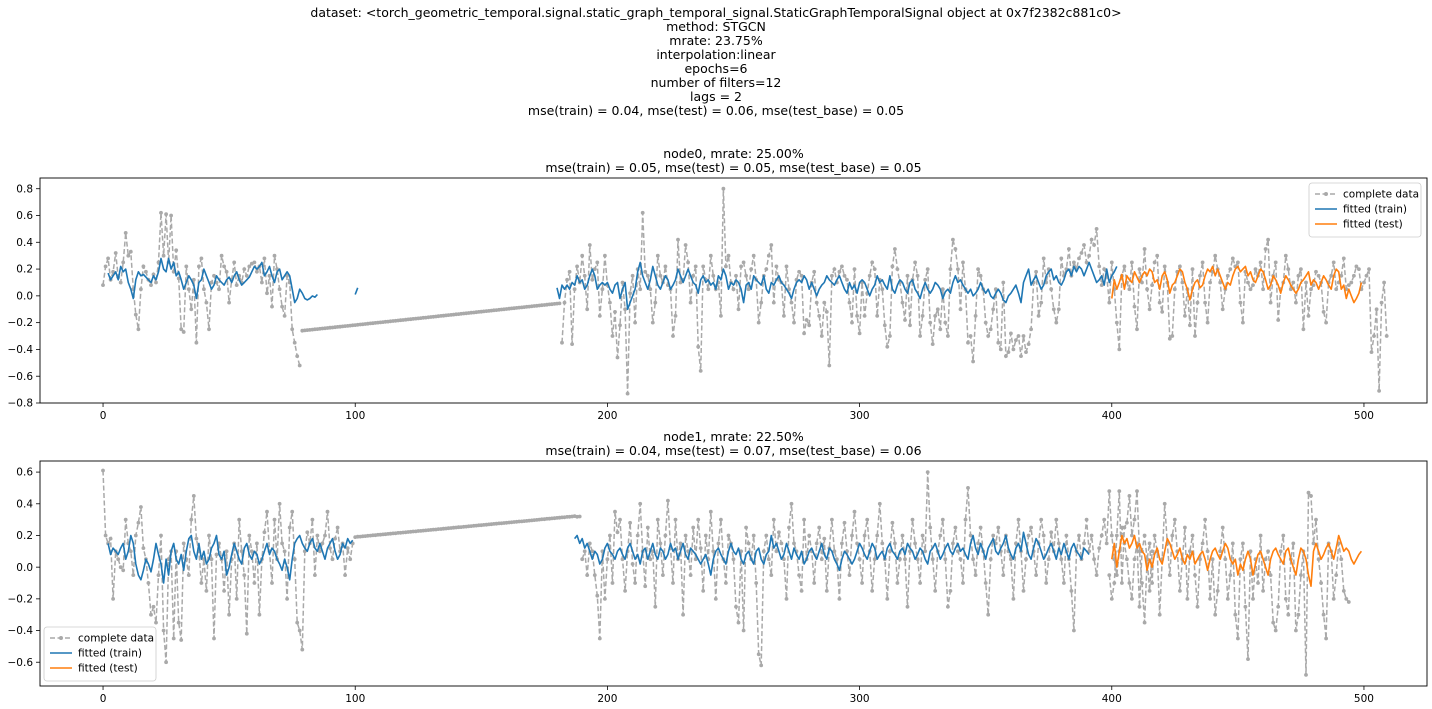 Image resolution: width=1432 pixels, height=709 pixels. I want to click on x-tick-label: 200, so click(607, 416).